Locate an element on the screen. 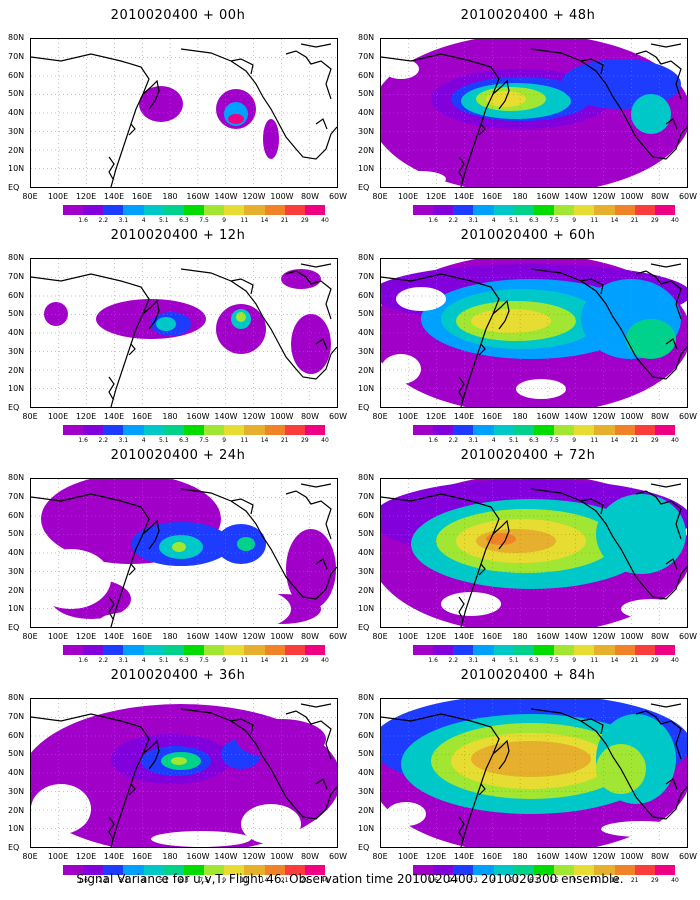  lon-tick-label: 120W is located at coordinates (254, 416).